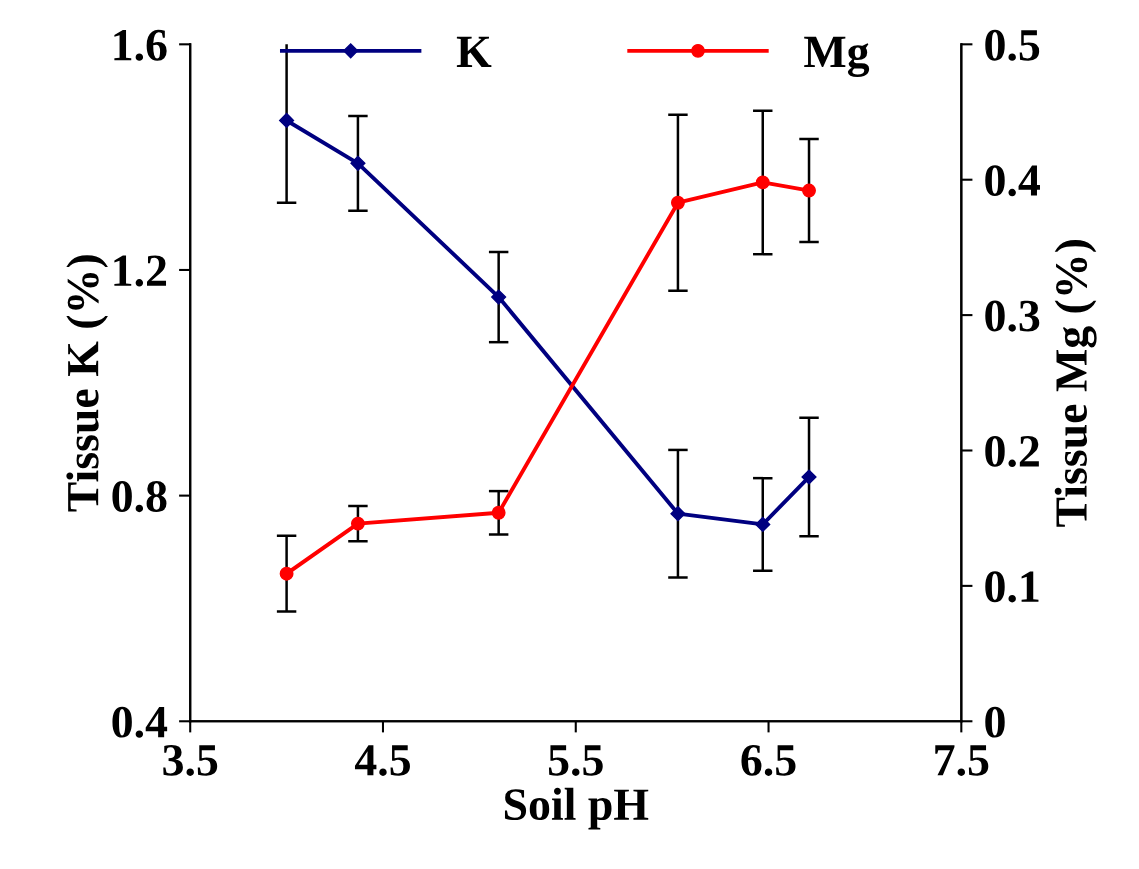  Describe the element at coordinates (1012, 181) in the screenshot. I see `y2-tick-label: 0.4` at that location.